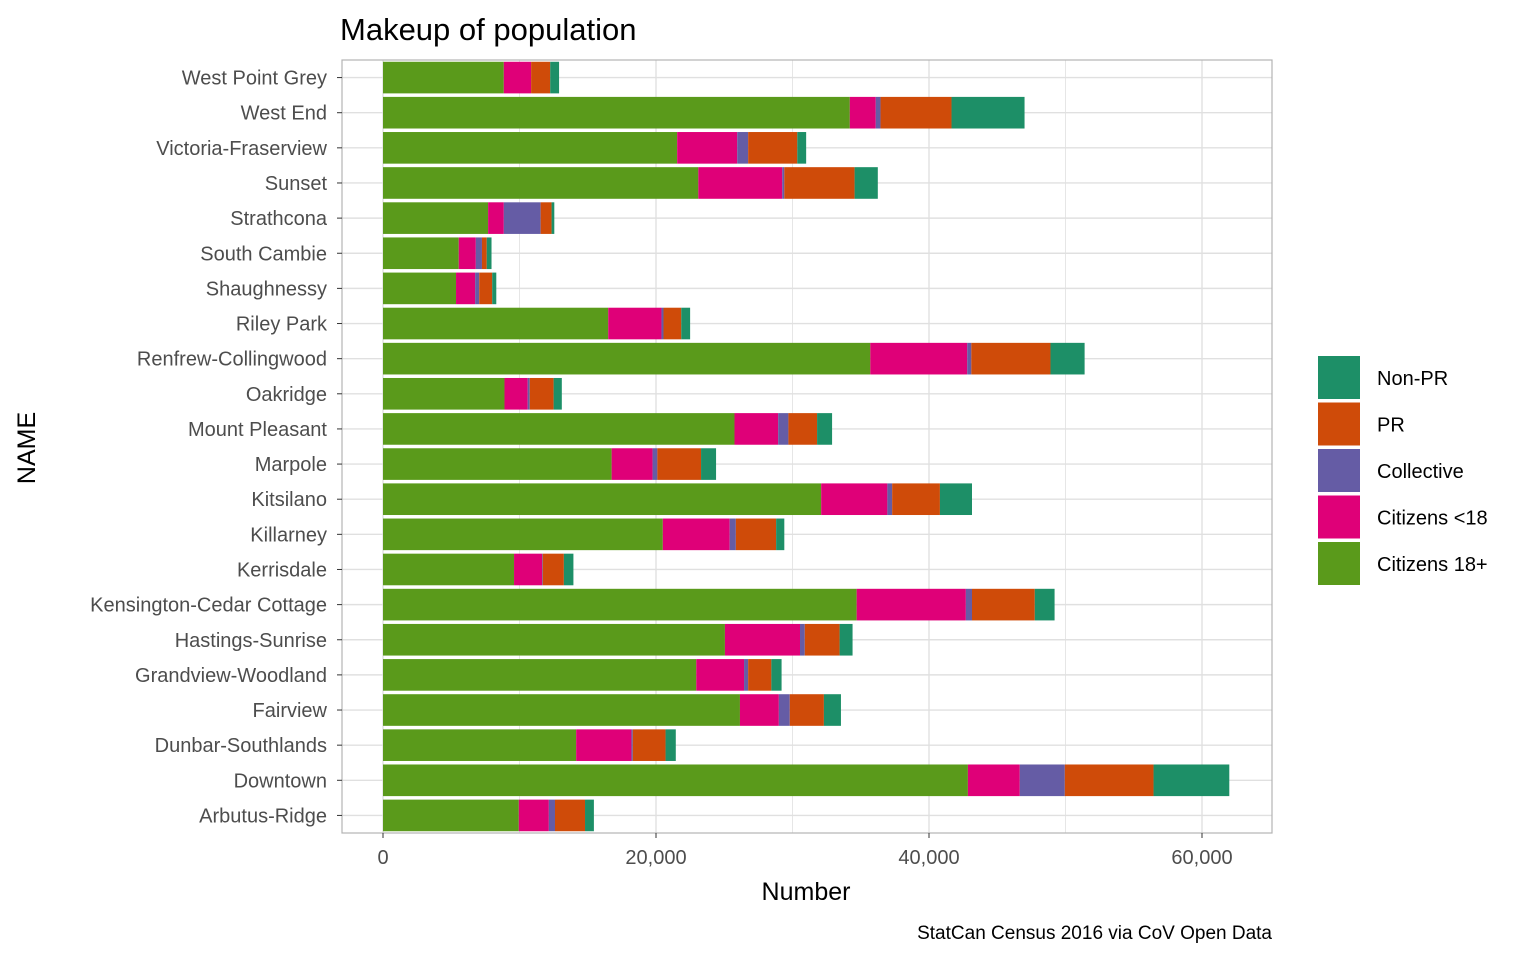  I want to click on legend-label: PR, so click(1391, 426).